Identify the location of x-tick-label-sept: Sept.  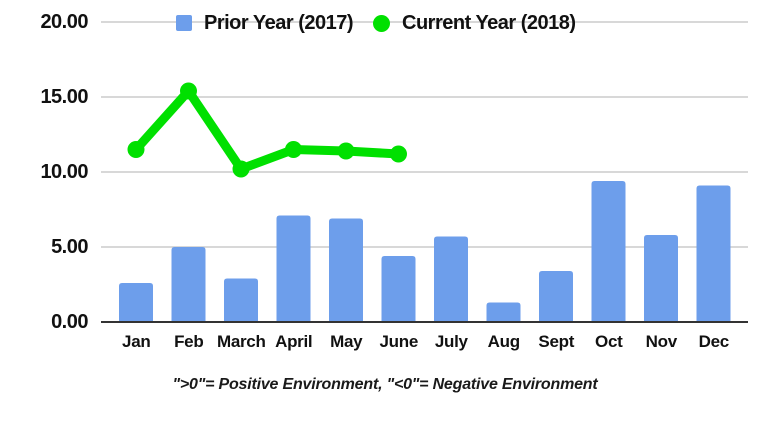
(556, 341).